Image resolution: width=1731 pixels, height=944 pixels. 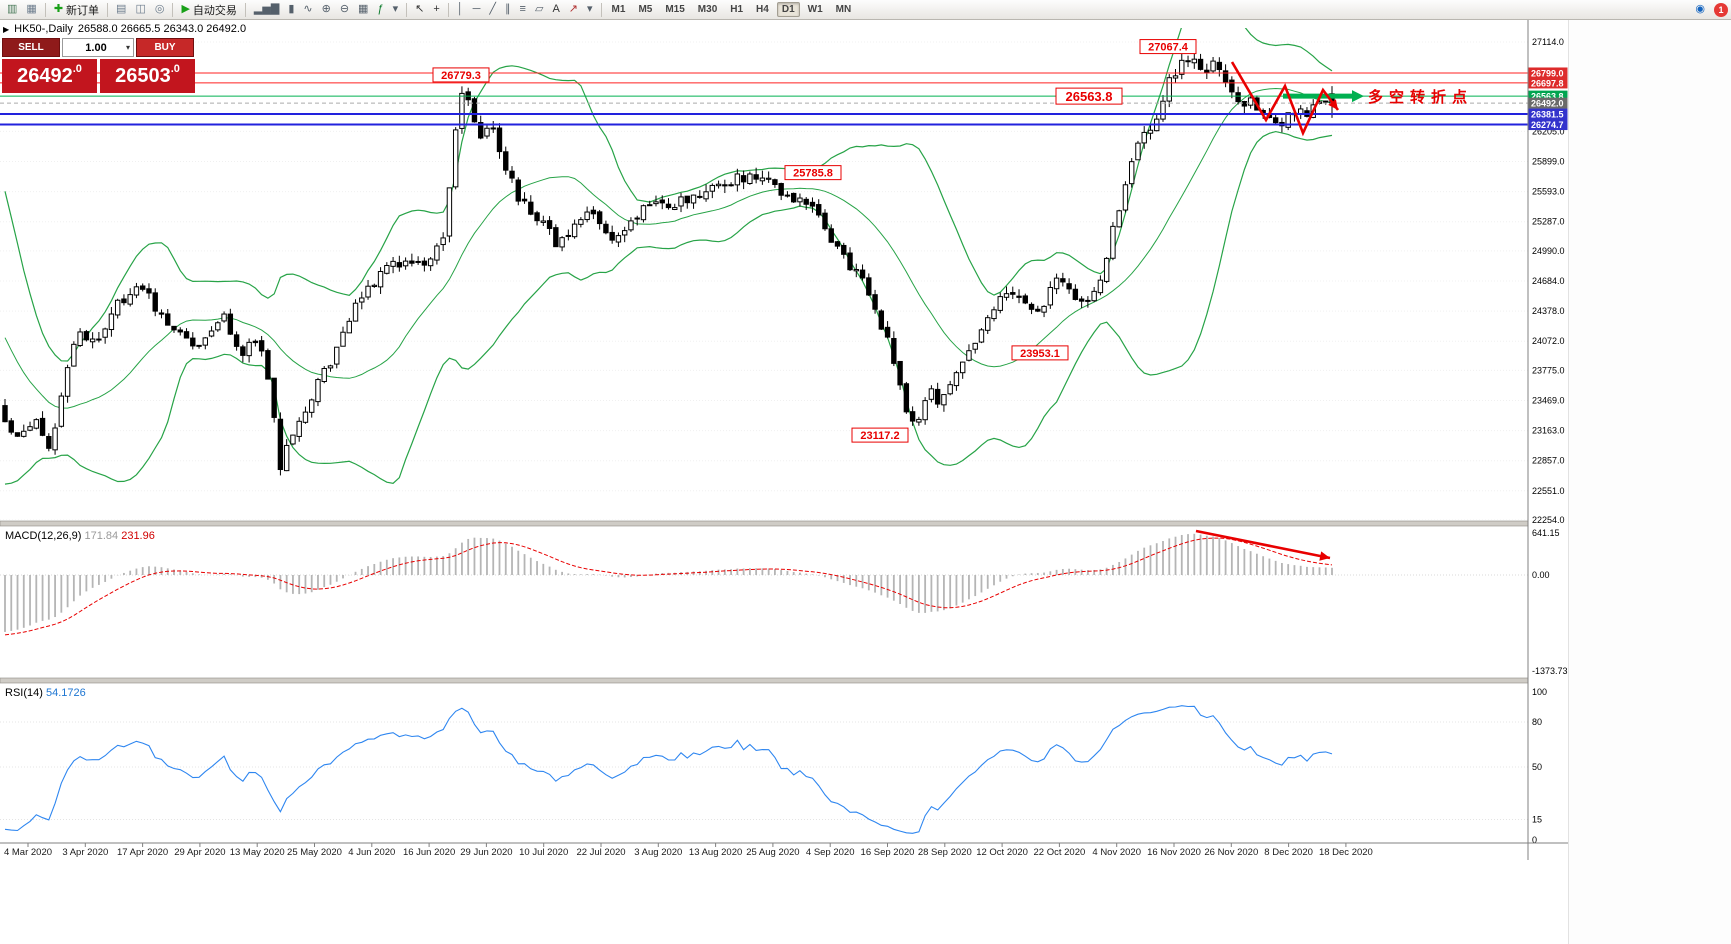 I want to click on timeframe-h1: H1, so click(x=737, y=9).